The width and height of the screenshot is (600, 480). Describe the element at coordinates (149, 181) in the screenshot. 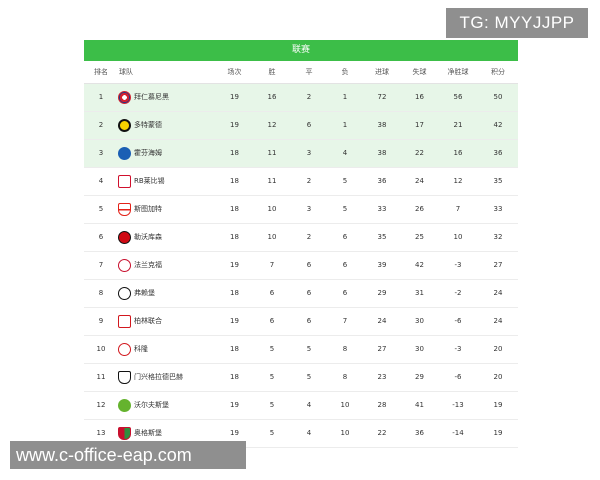

I see `team-name: RB莱比锡` at that location.